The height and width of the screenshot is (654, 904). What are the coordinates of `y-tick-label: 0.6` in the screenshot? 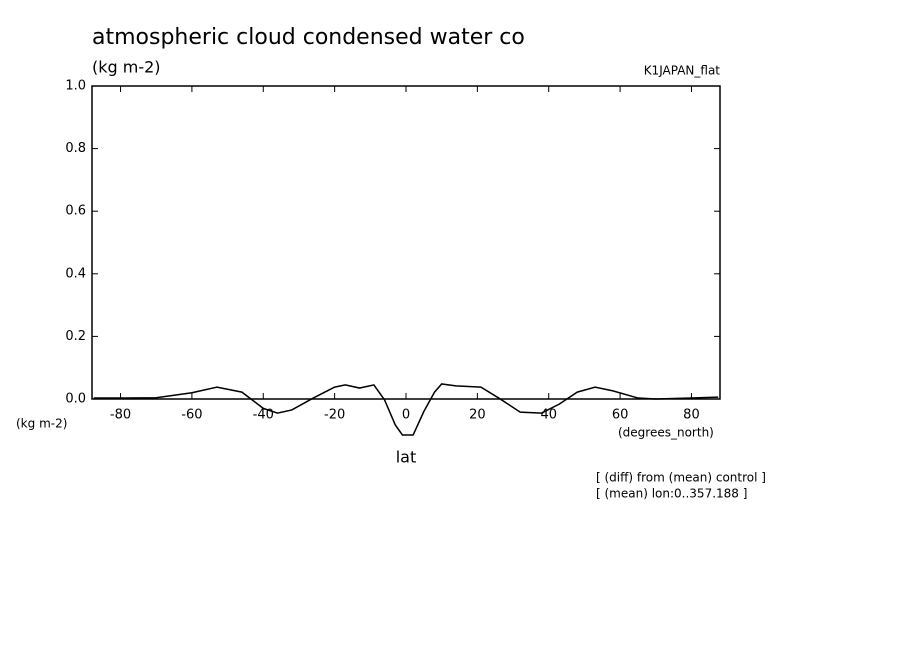 It's located at (75, 211).